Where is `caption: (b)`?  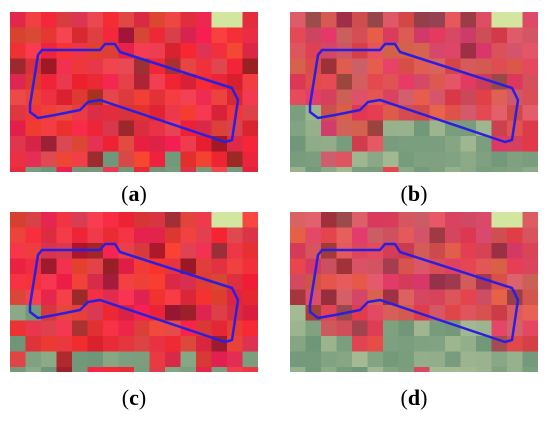
caption: (b) is located at coordinates (414, 193).